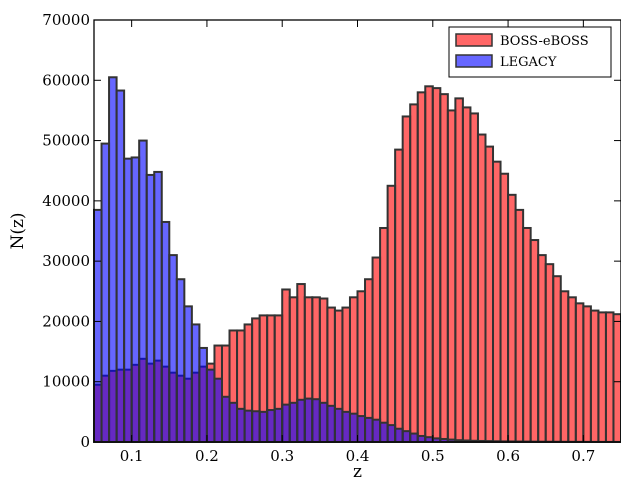  Describe the element at coordinates (544, 41) in the screenshot. I see `legend-label-boss-eboss: BOSS-eBOSS` at that location.